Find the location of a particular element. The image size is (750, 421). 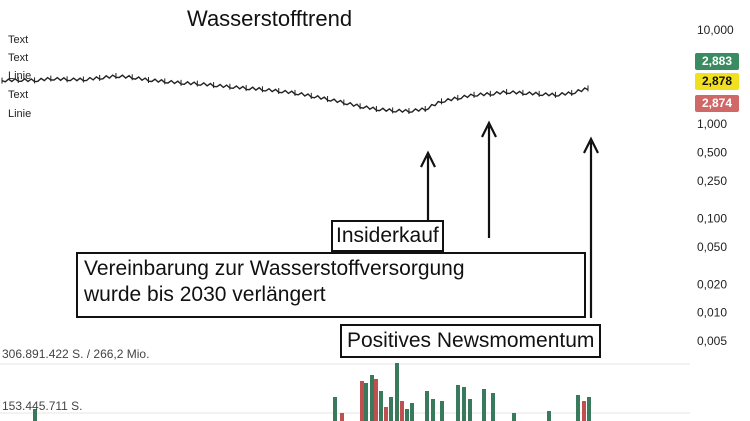

price-badge-last: 2,878 is located at coordinates (717, 81).